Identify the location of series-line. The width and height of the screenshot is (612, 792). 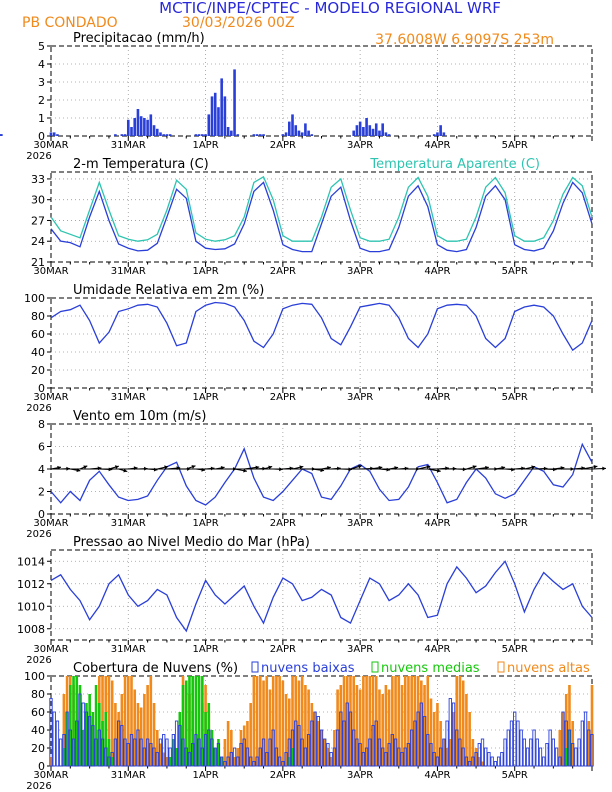
(321, 208).